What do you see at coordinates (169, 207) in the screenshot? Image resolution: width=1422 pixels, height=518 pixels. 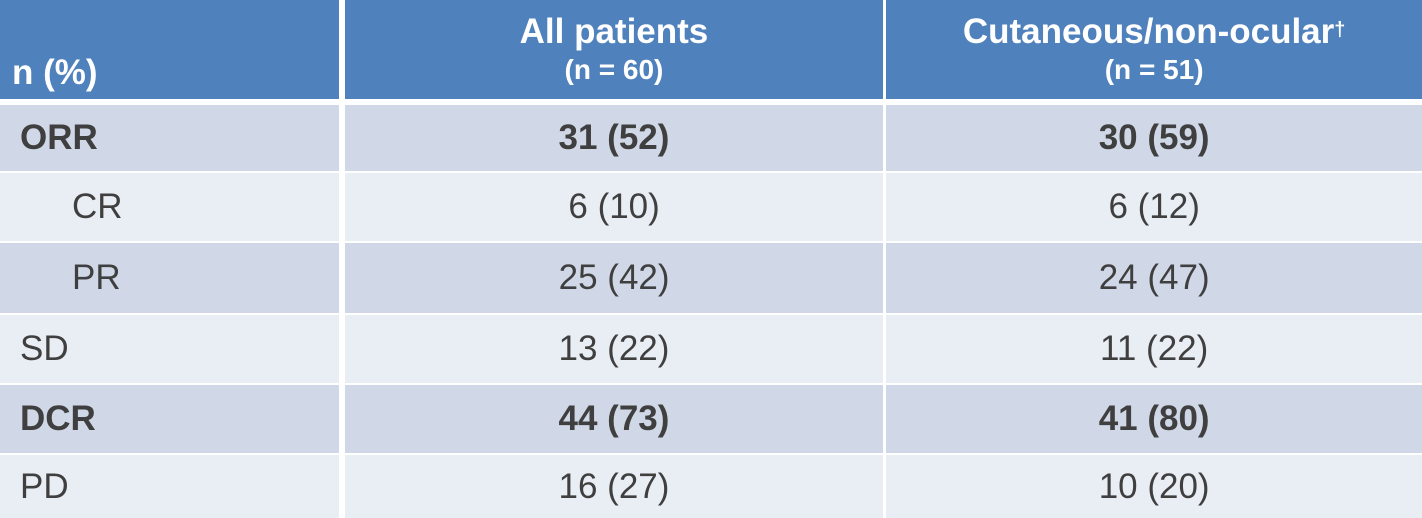 I see `row-label: CR` at bounding box center [169, 207].